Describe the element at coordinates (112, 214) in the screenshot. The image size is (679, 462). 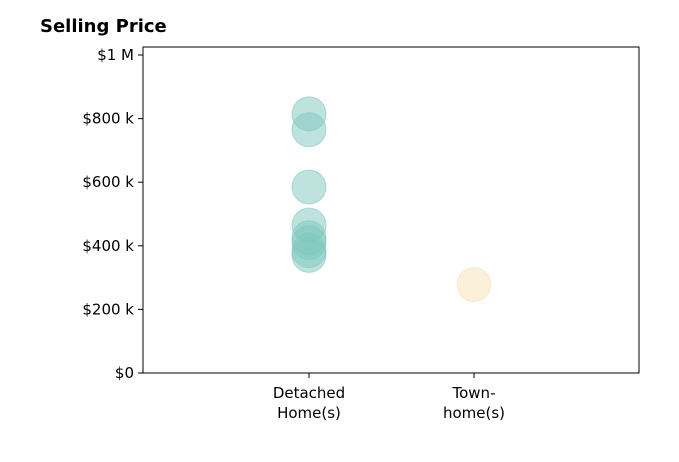
I see `y-axis: $0 $200 k $400 k $600 k $800 k $1 M` at that location.